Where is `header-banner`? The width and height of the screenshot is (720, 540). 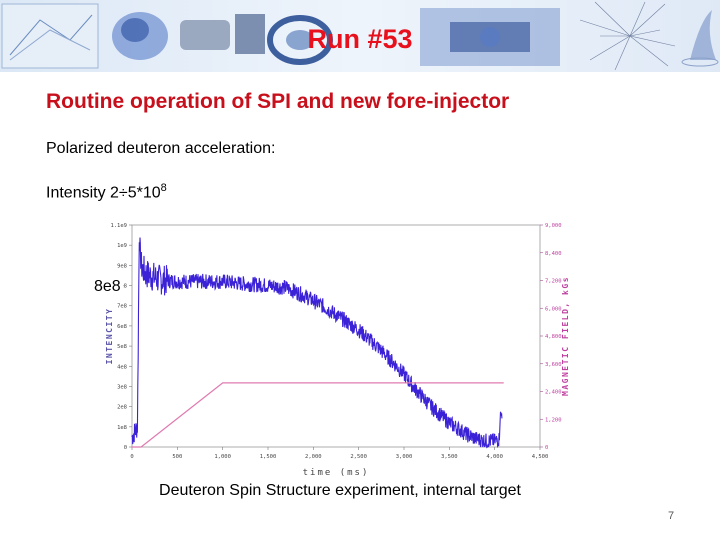
header-banner is located at coordinates (360, 36).